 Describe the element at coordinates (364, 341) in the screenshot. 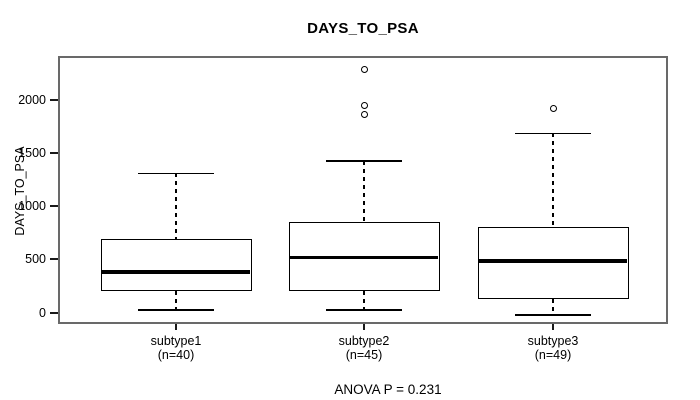

I see `x-category-name: subtype2` at that location.